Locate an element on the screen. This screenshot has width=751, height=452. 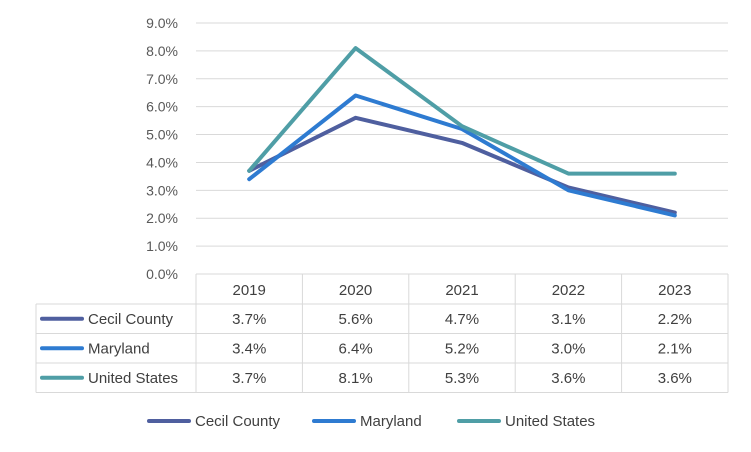
x-category-label: 2023 is located at coordinates (674, 290).